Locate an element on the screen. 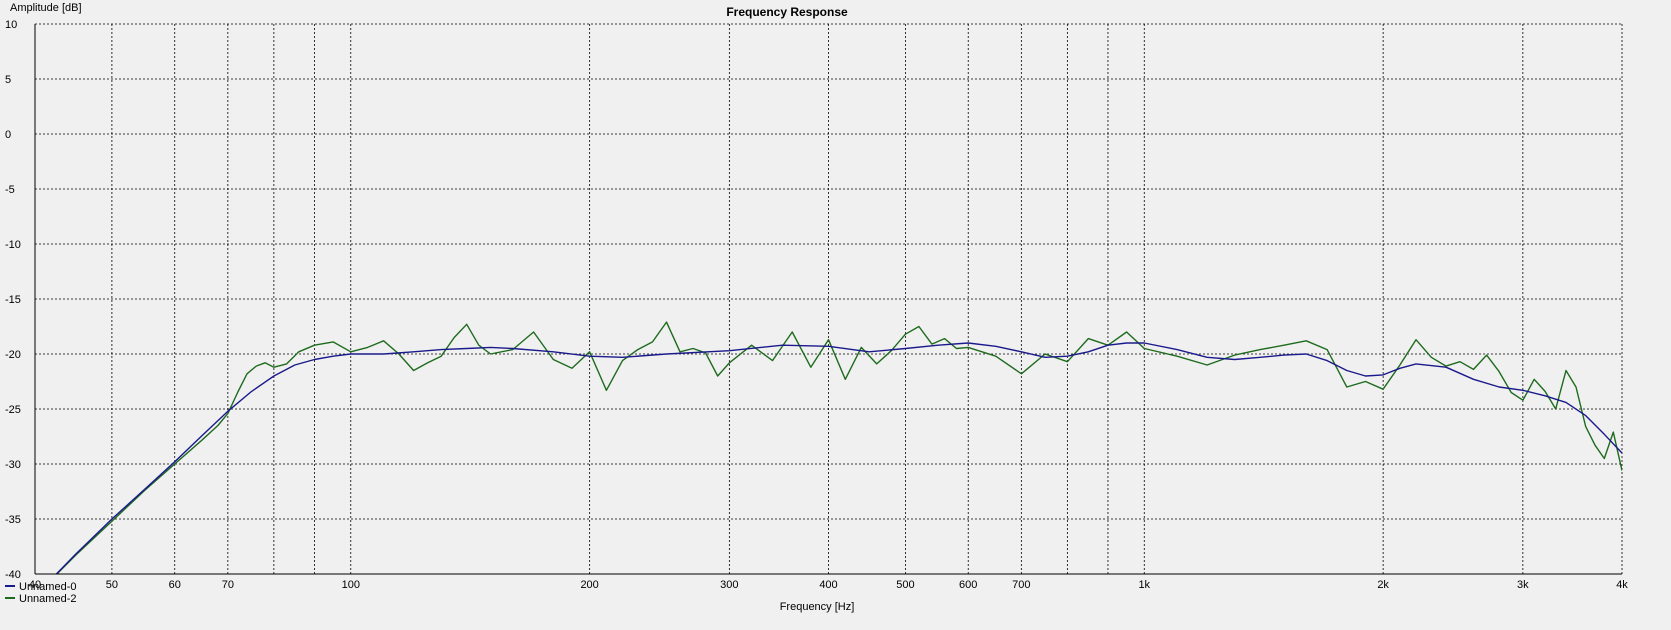 The height and width of the screenshot is (630, 1671). legend-label: Unnamed-2 is located at coordinates (47, 599).